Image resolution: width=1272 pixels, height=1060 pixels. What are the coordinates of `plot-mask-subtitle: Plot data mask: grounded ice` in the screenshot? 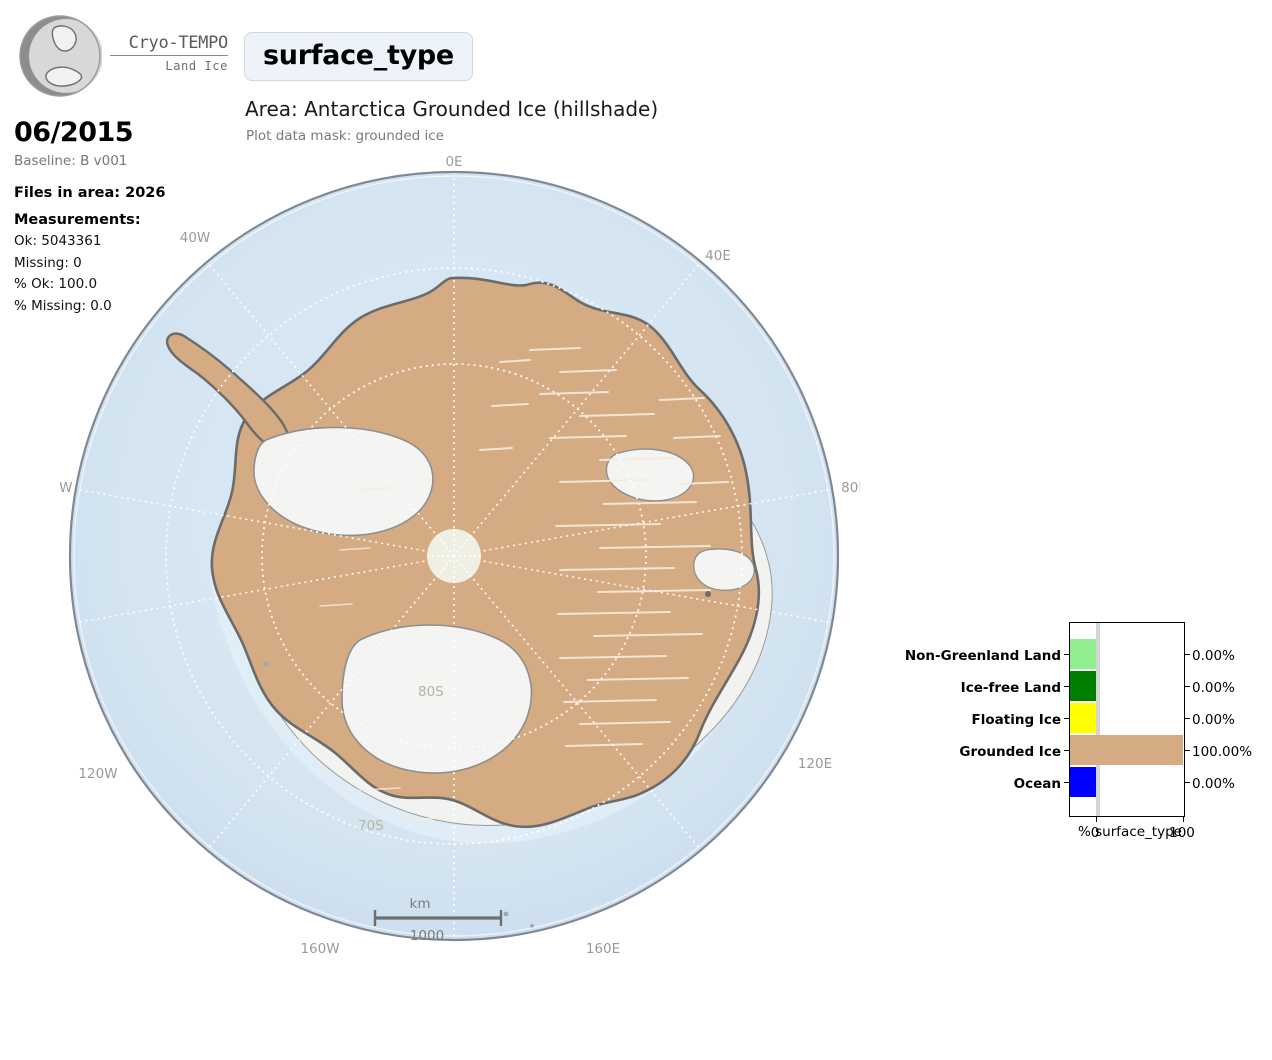 It's located at (345, 136).